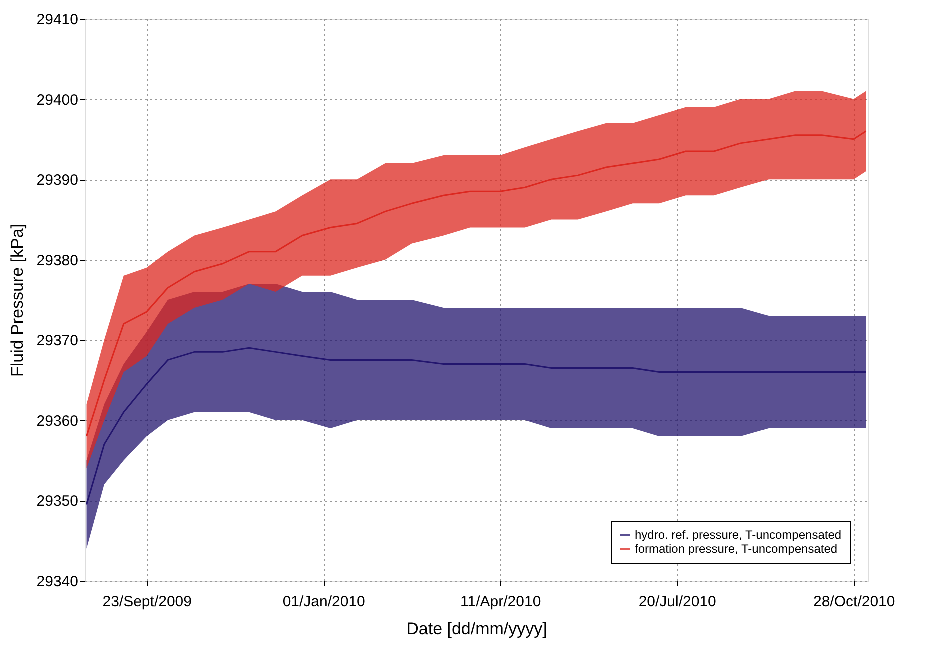  Describe the element at coordinates (57, 582) in the screenshot. I see `y-tick-label: 29340` at that location.